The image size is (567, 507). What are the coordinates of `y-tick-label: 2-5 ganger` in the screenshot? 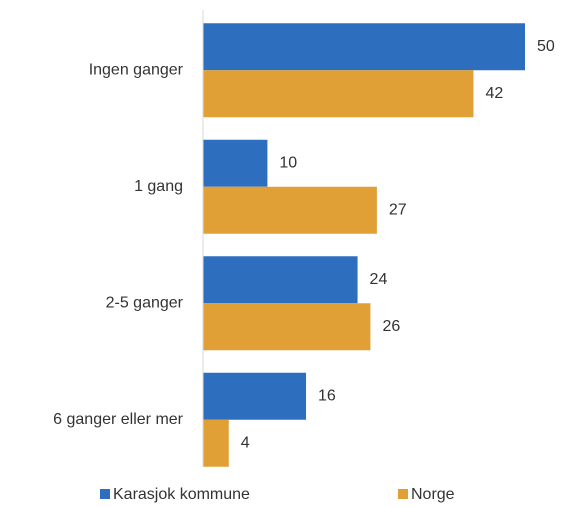 It's located at (145, 302).